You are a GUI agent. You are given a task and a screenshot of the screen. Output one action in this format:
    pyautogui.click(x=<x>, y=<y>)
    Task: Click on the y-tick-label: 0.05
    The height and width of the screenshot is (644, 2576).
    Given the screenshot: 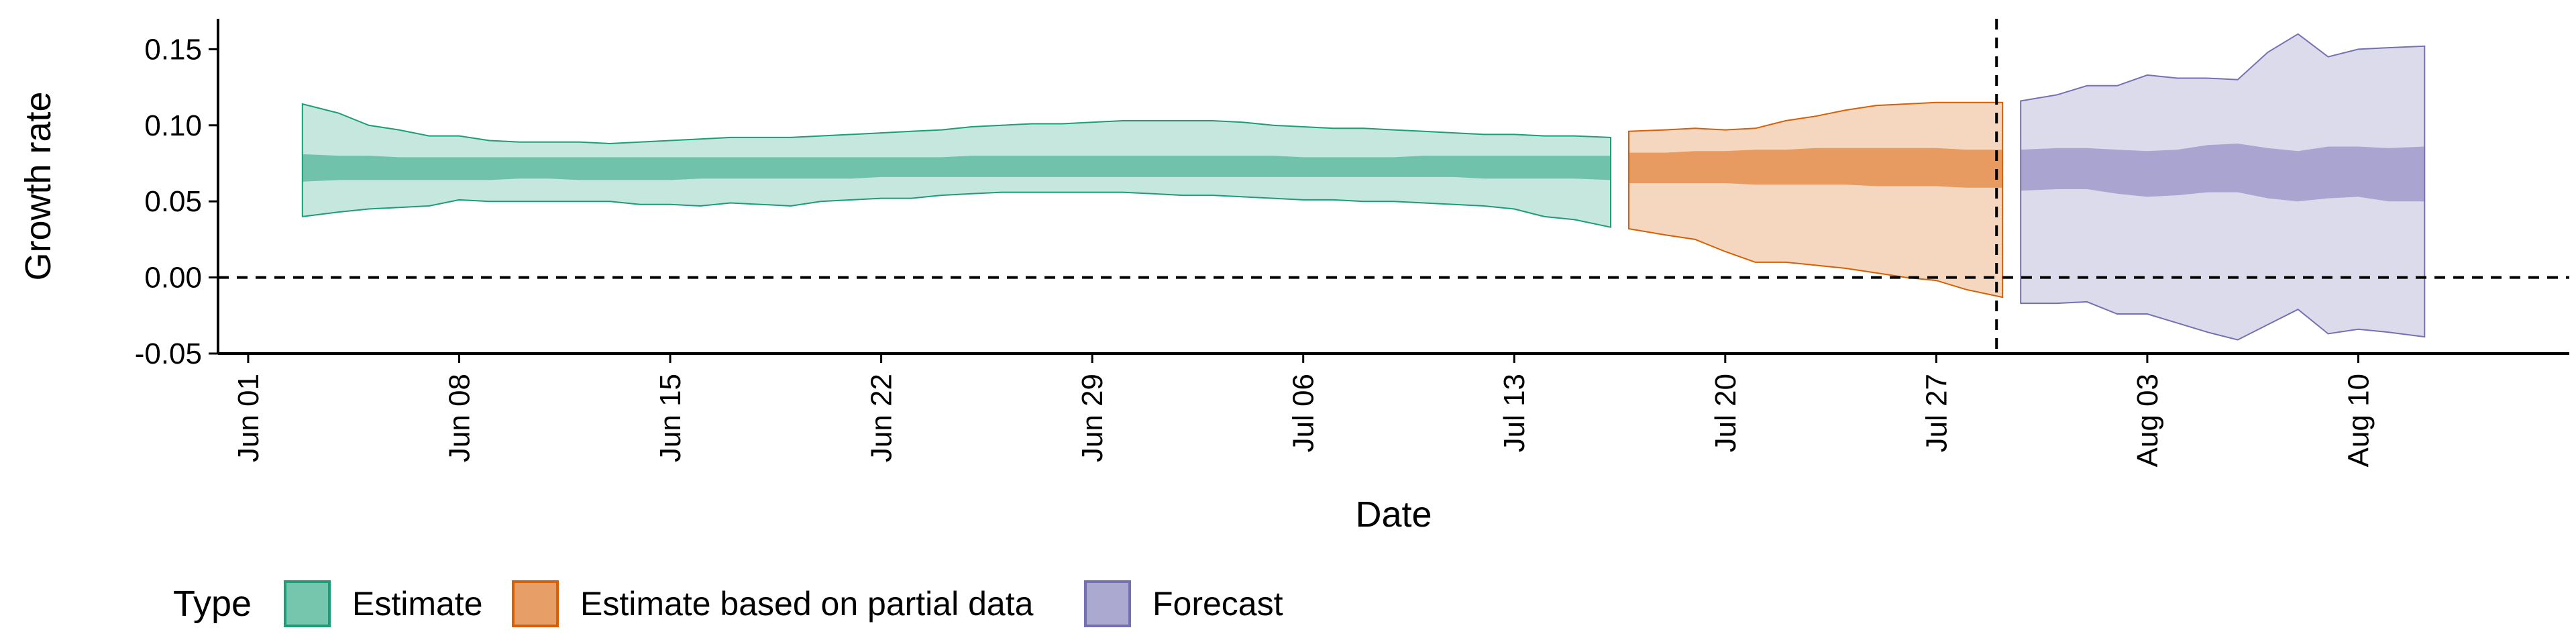 What is the action you would take?
    pyautogui.click(x=173, y=201)
    